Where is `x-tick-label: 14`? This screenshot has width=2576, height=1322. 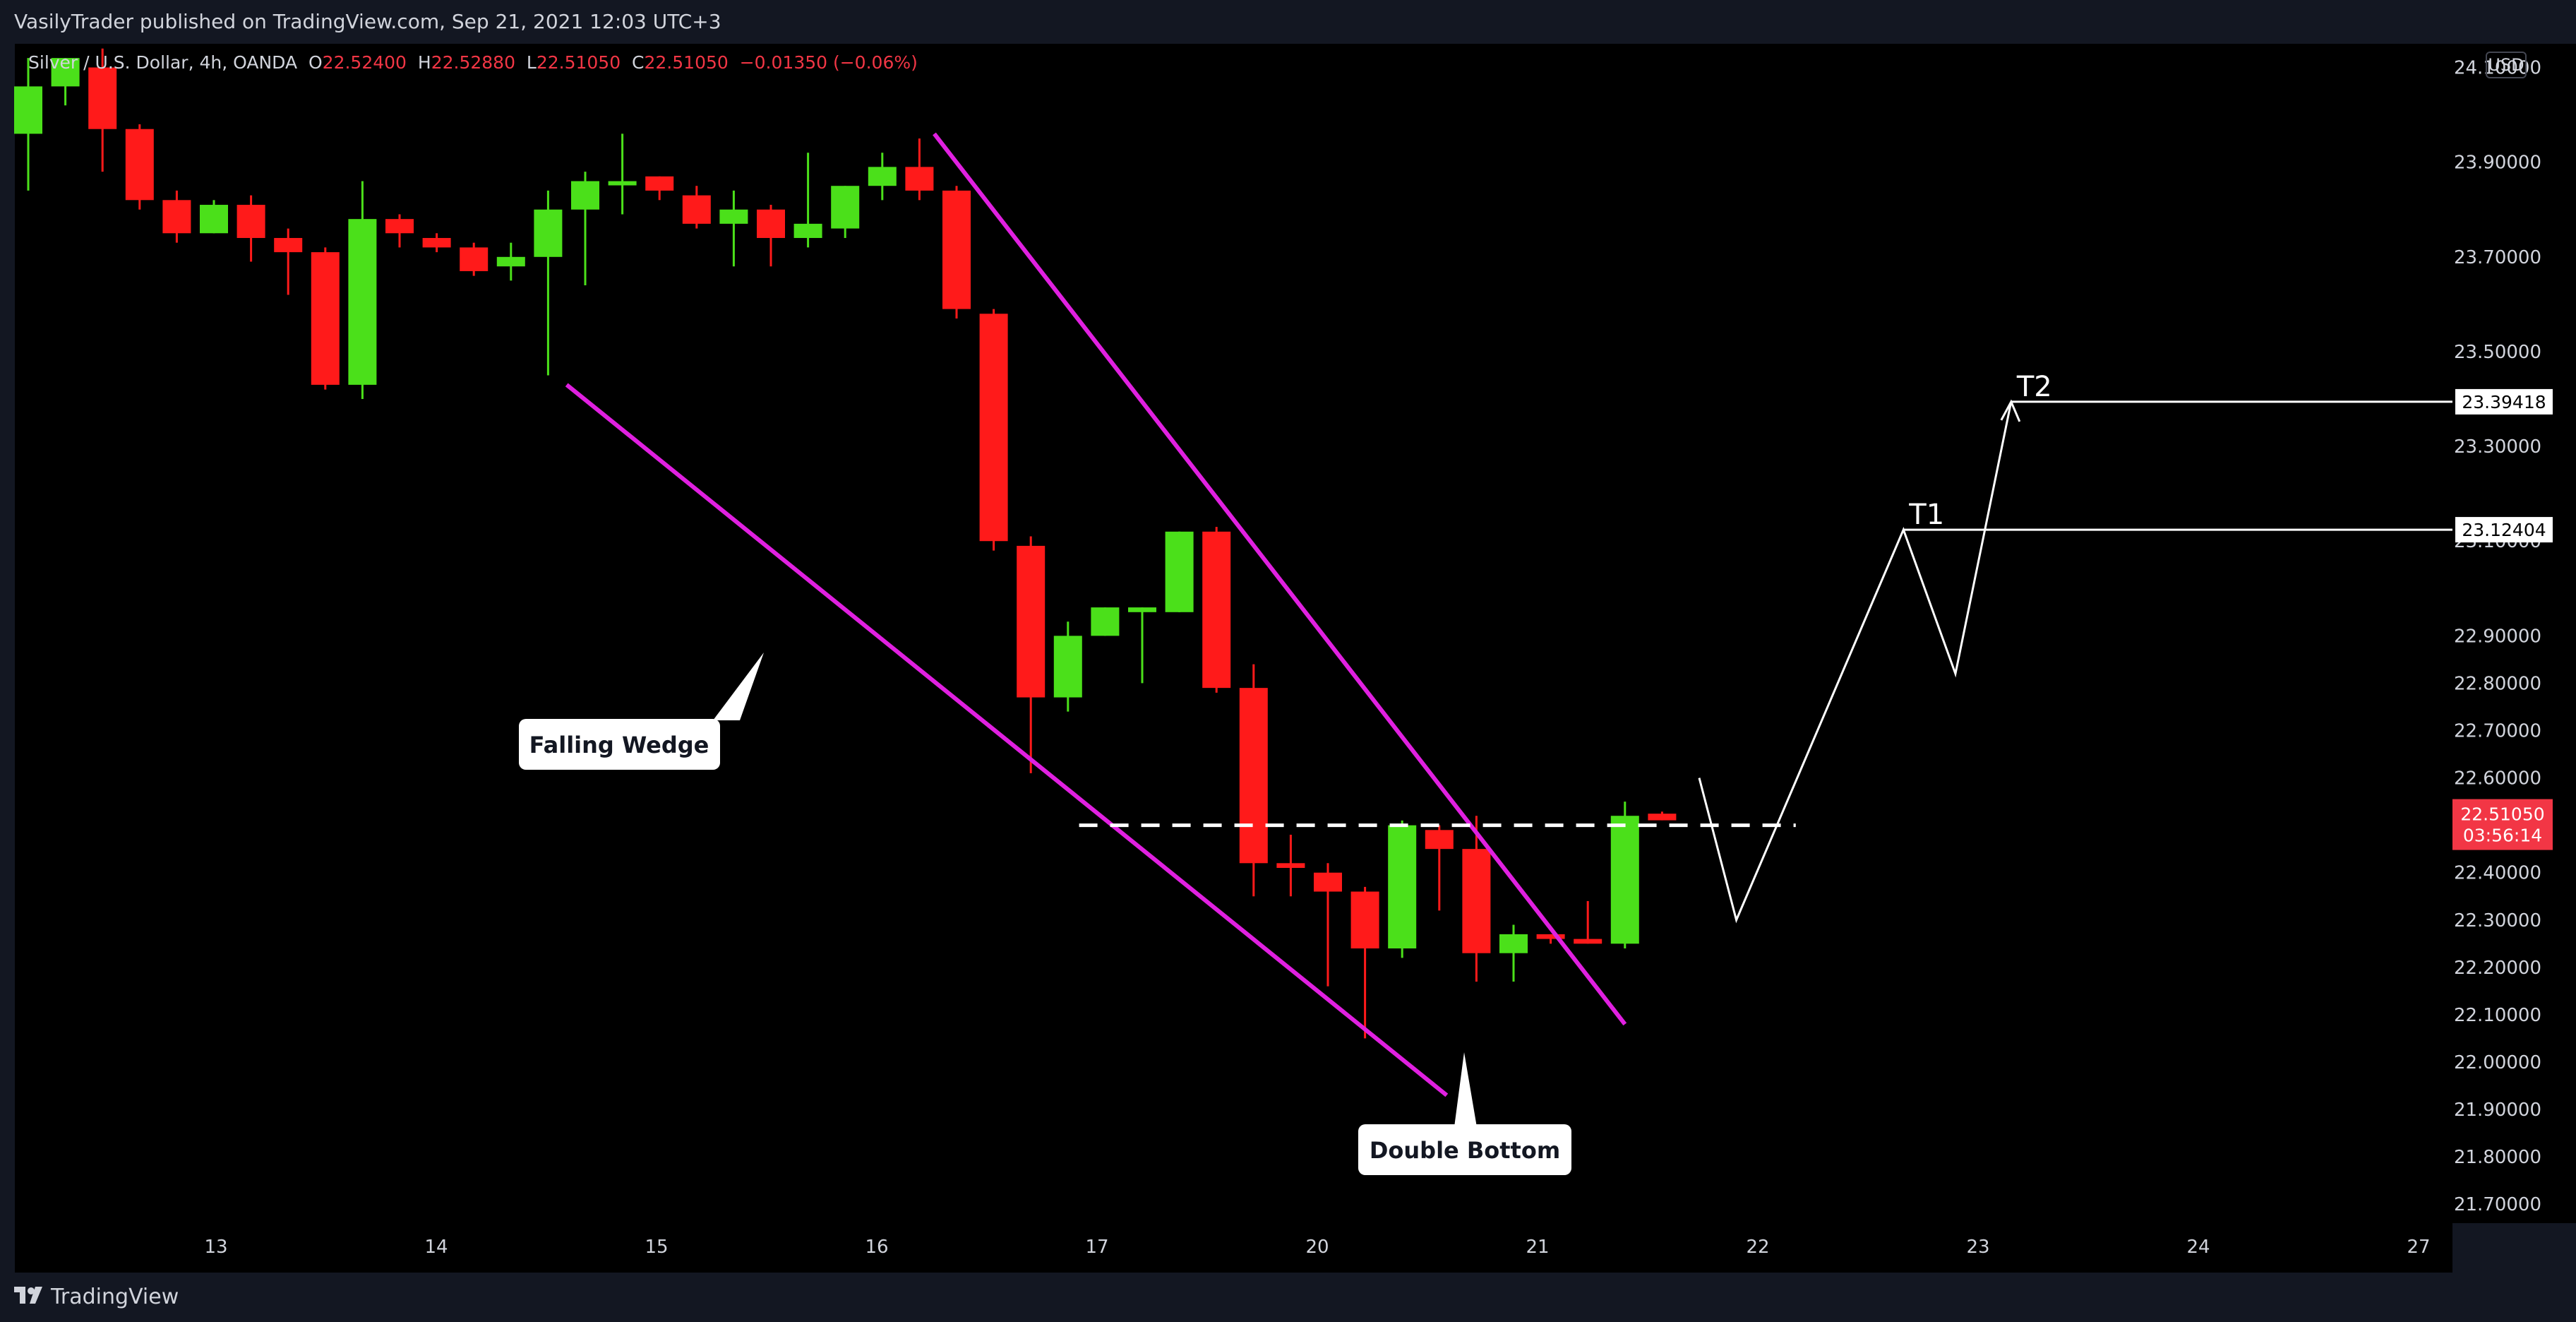
x-tick-label: 14 is located at coordinates (436, 1248).